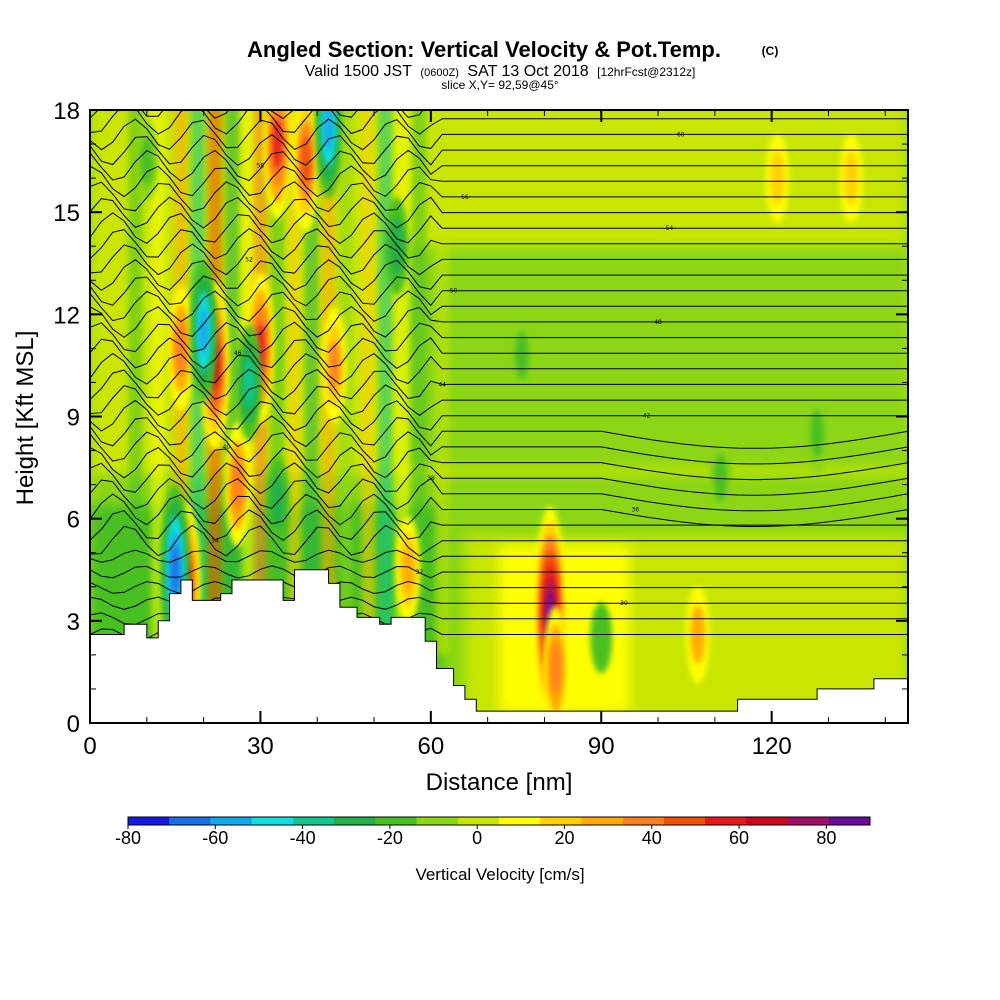  Describe the element at coordinates (658, 322) in the screenshot. I see `isentrope-label: 48` at that location.